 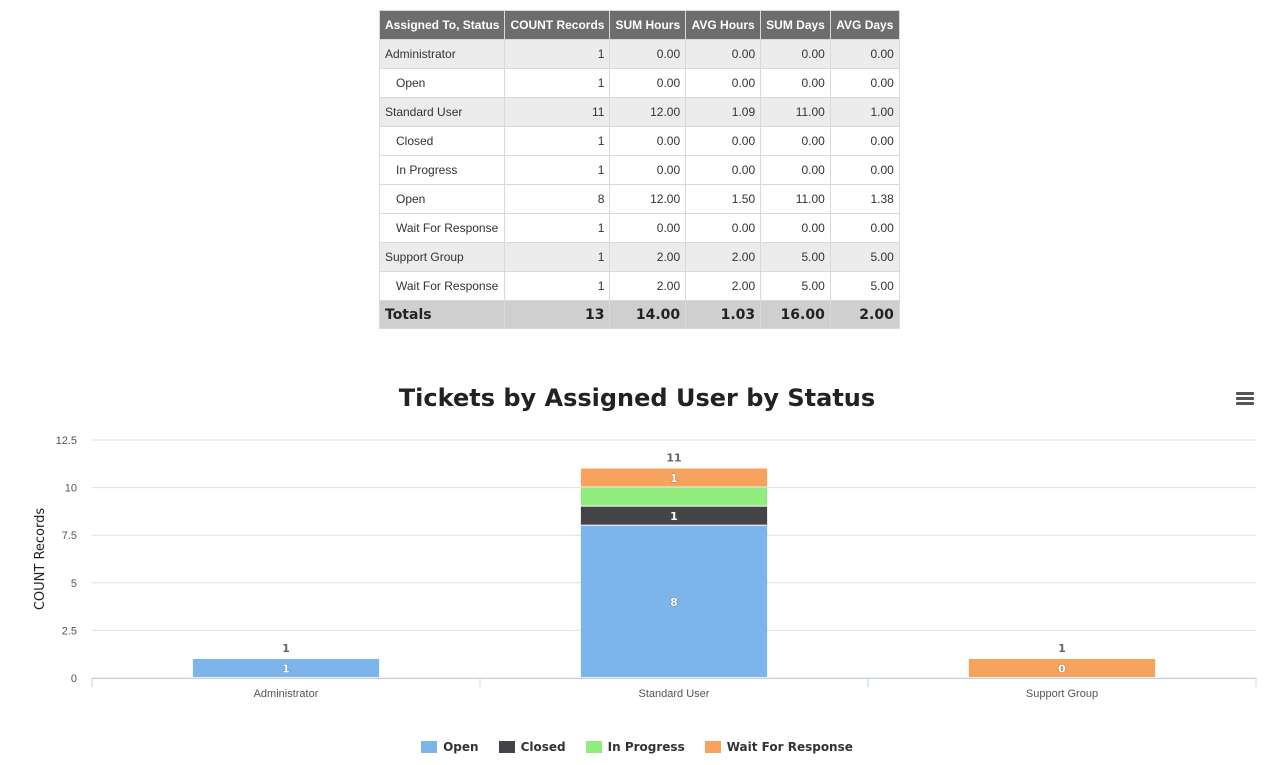 What do you see at coordinates (723, 314) in the screenshot?
I see `totals-cell: 1.03` at bounding box center [723, 314].